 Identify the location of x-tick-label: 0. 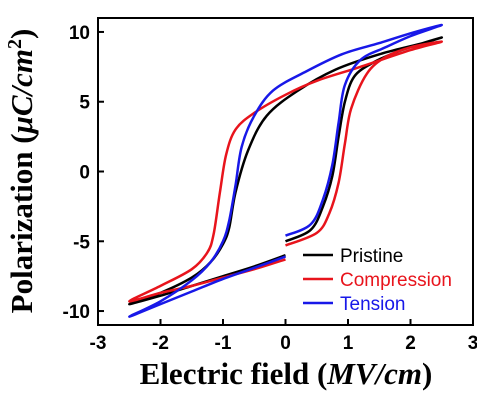
(285, 343).